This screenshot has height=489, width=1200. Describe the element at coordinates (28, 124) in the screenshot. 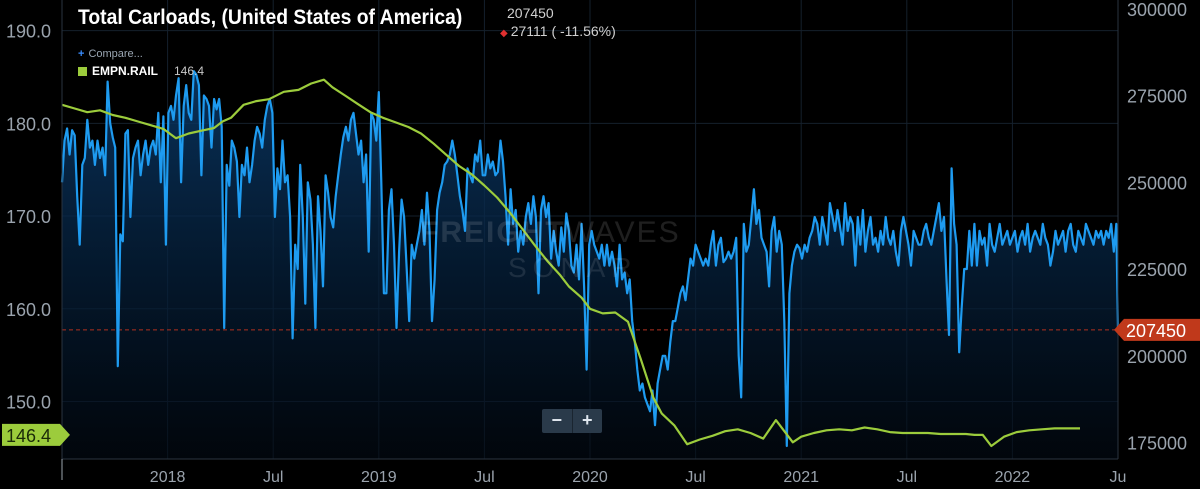

I see `left-tick-label: 180.0` at that location.